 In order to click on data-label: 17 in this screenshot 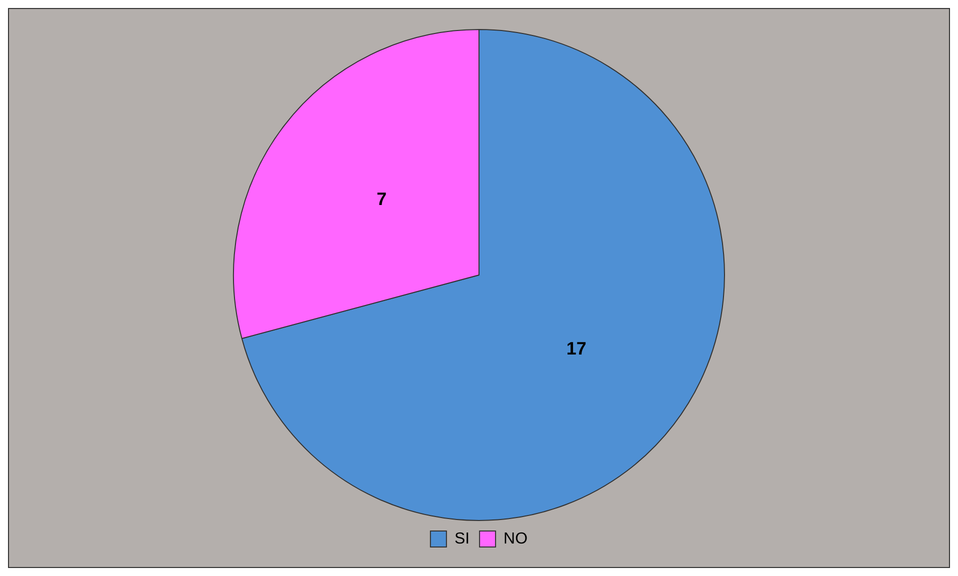, I will do `click(576, 348)`.